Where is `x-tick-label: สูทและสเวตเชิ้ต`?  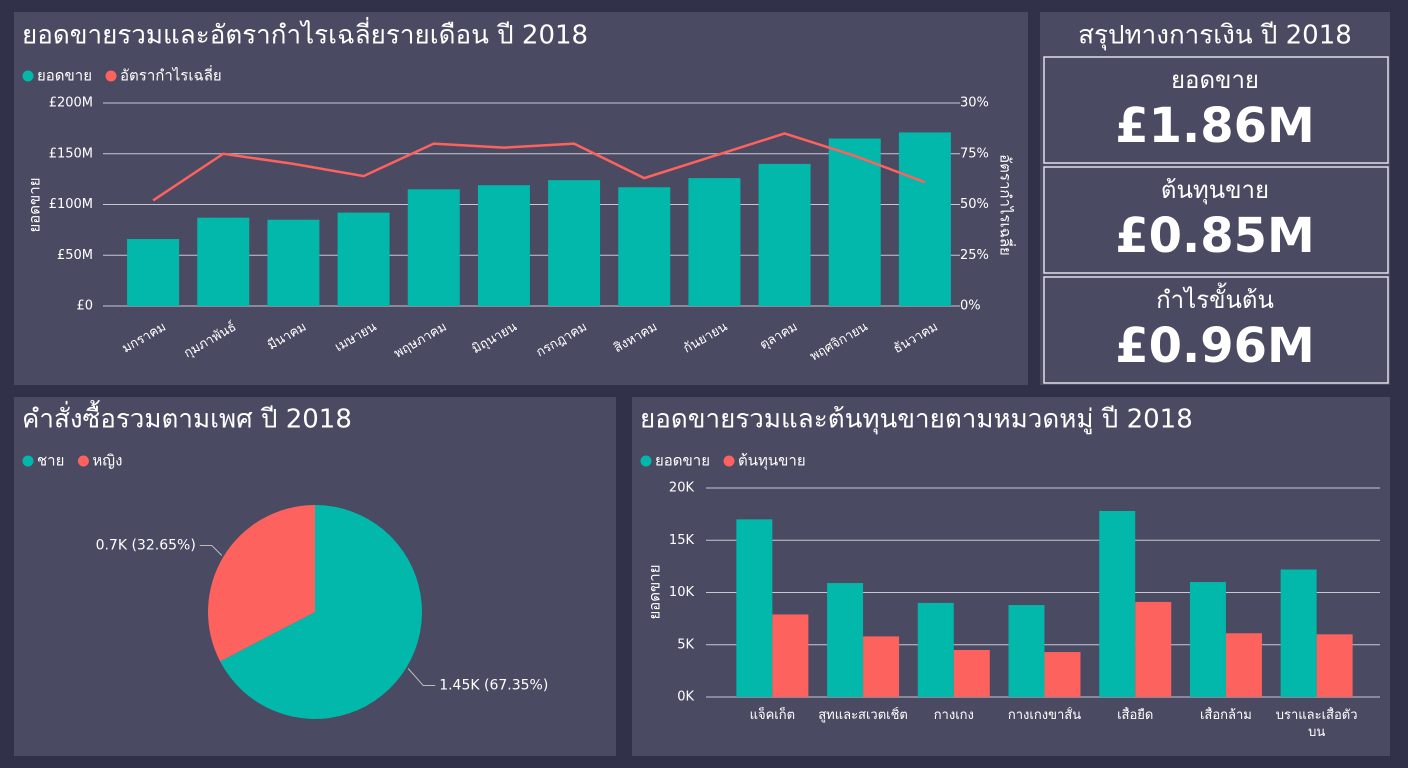
x-tick-label: สูทและสเวตเชิ้ต is located at coordinates (863, 715).